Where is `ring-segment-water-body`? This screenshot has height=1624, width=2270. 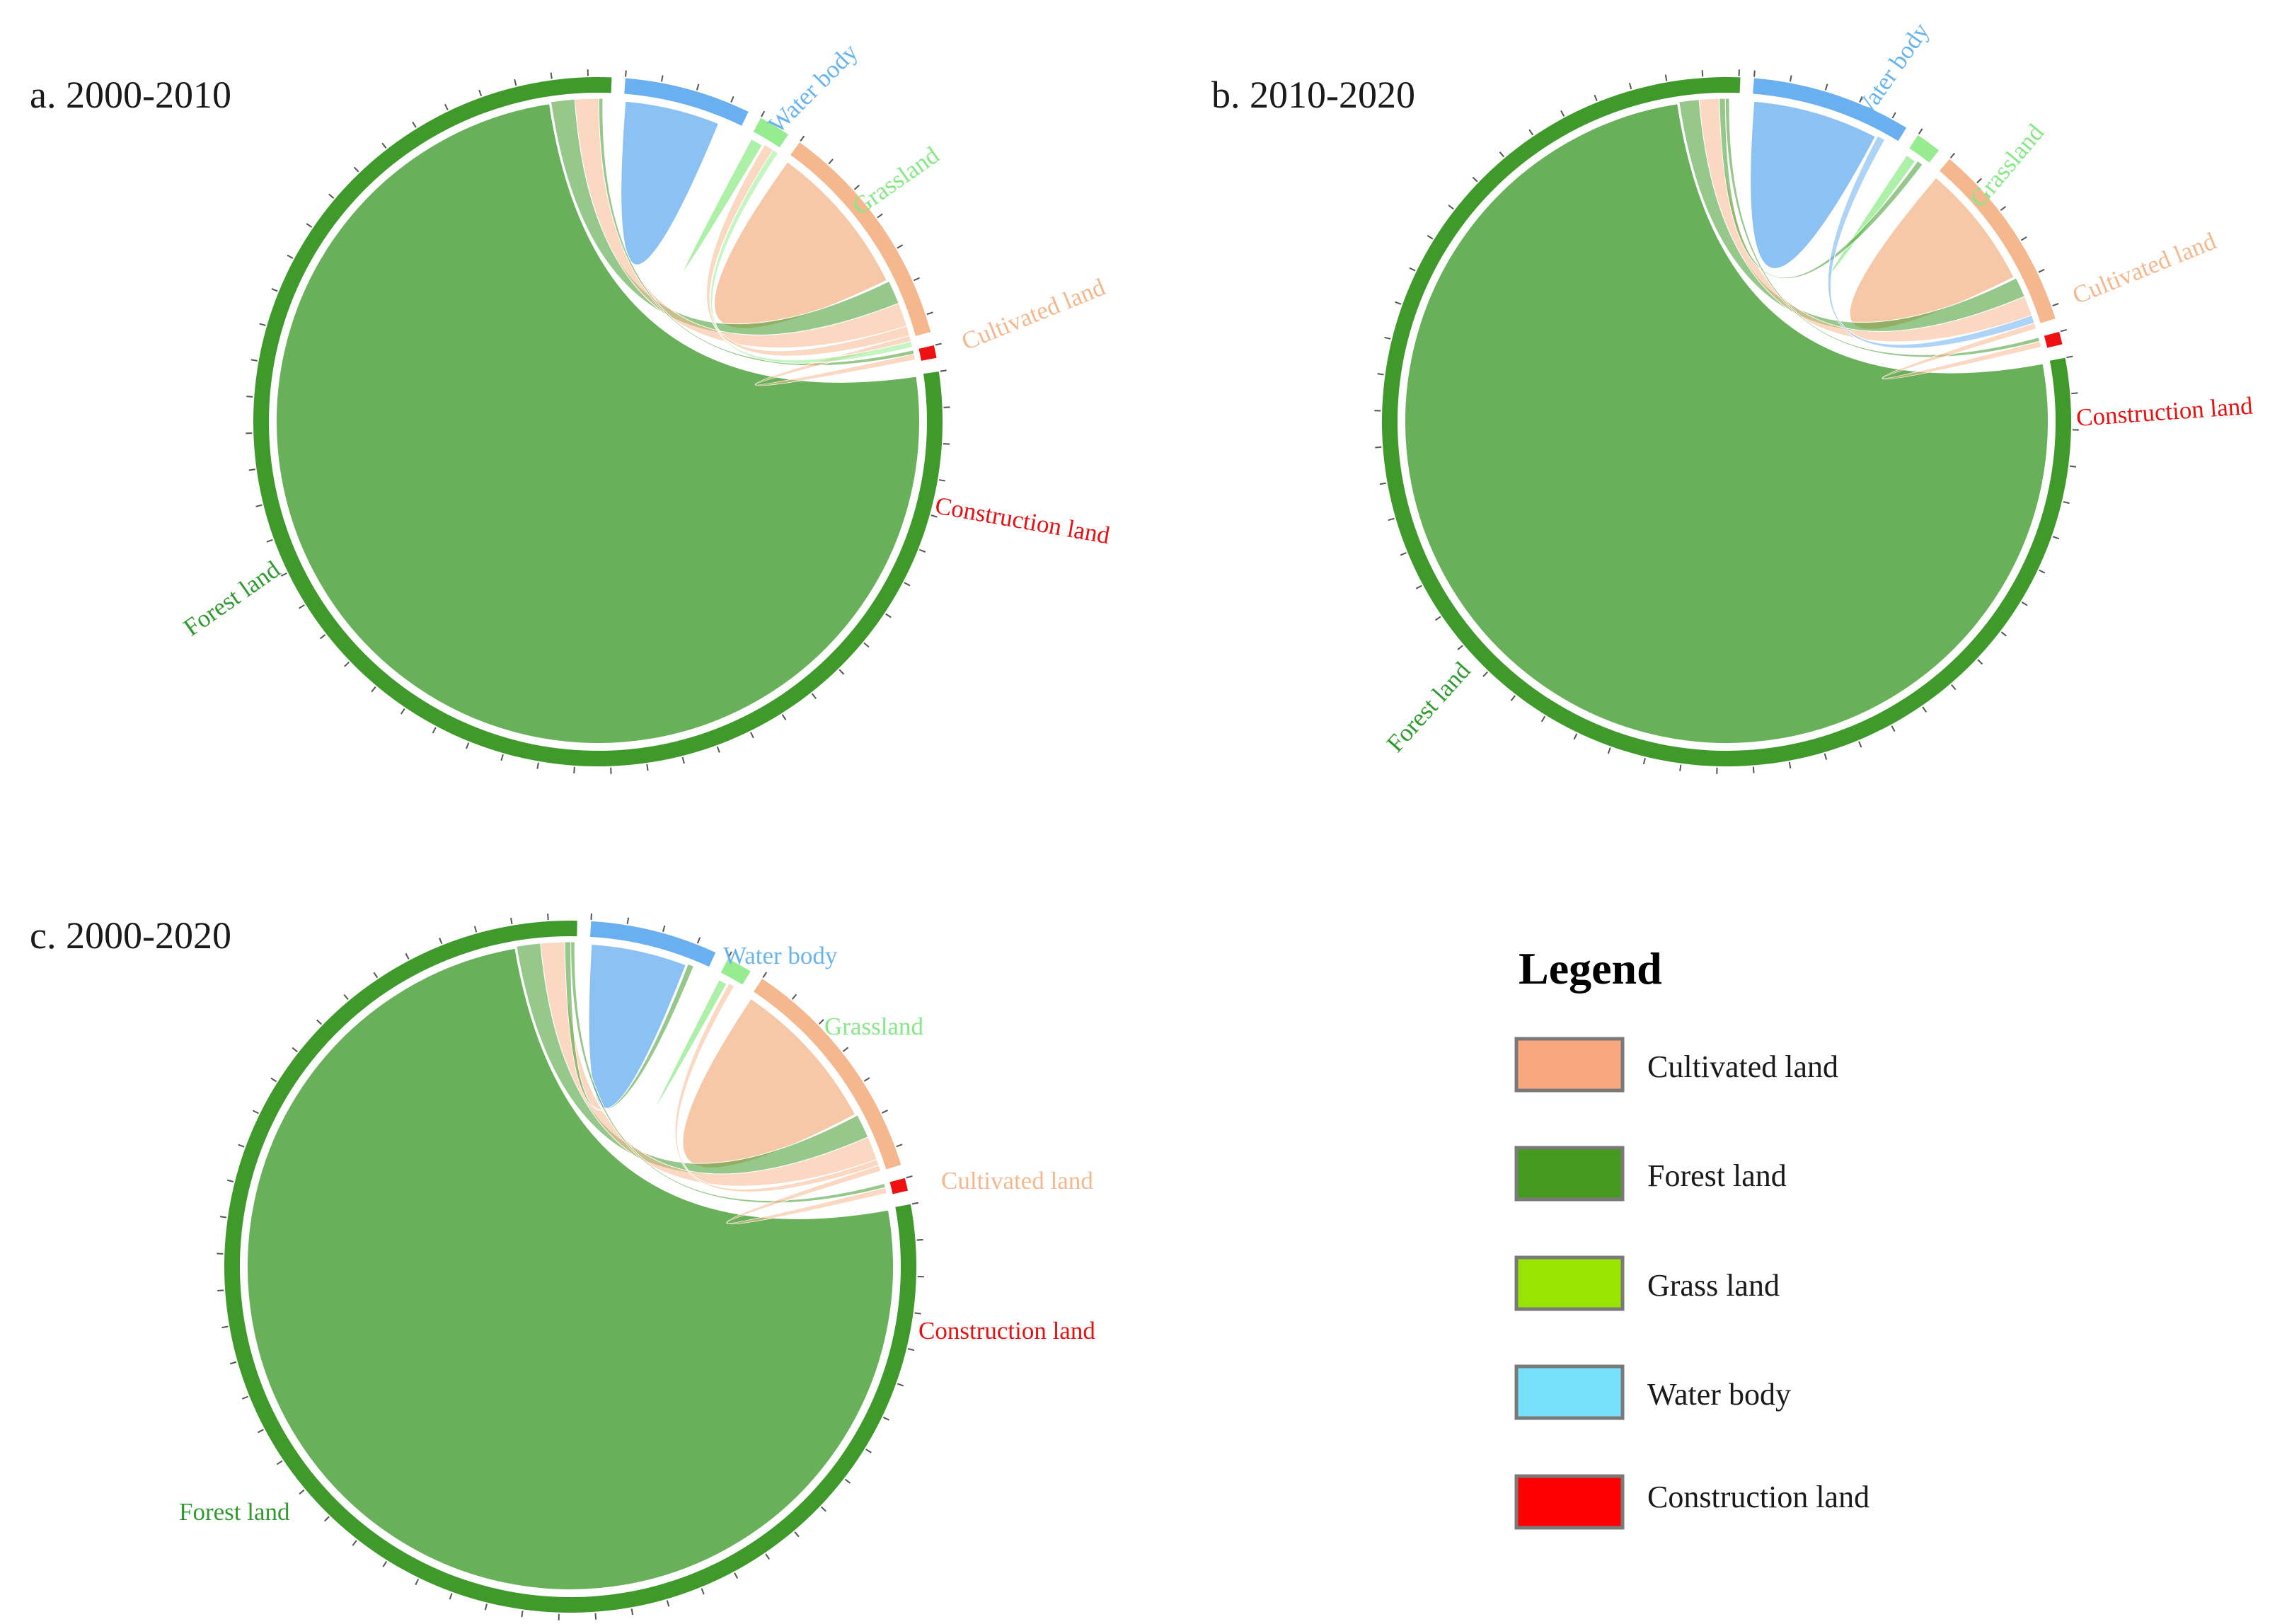
ring-segment-water-body is located at coordinates (1830, 110).